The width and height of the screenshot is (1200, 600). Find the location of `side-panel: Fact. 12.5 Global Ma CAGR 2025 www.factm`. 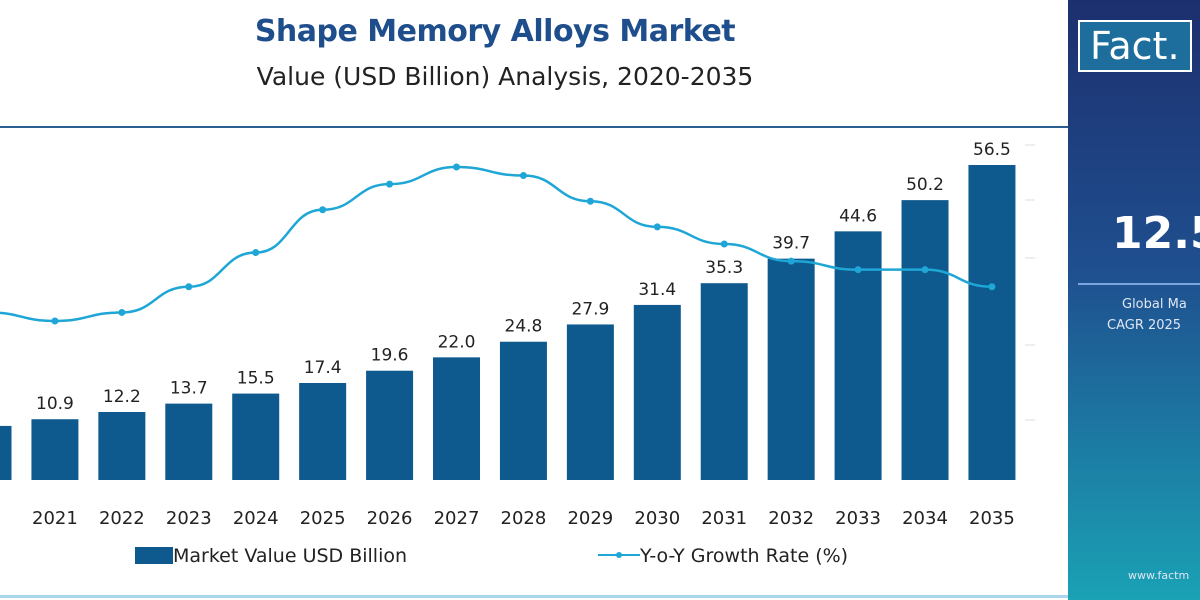

side-panel: Fact. 12.5 Global Ma CAGR 2025 www.factm is located at coordinates (1134, 300).